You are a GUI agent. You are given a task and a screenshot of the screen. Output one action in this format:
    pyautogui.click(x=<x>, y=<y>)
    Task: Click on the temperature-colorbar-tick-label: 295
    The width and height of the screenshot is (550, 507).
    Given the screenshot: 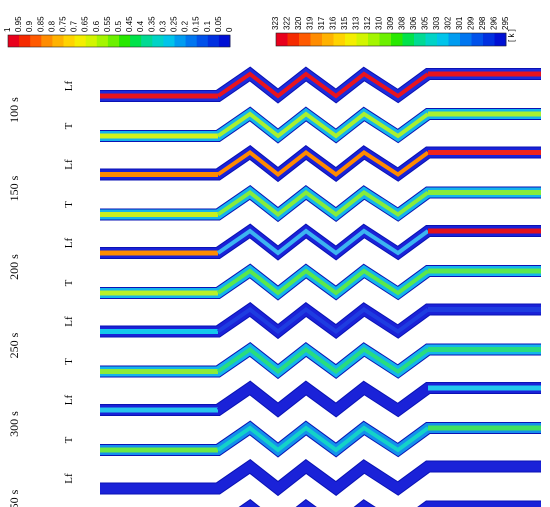 What is the action you would take?
    pyautogui.click(x=505, y=23)
    